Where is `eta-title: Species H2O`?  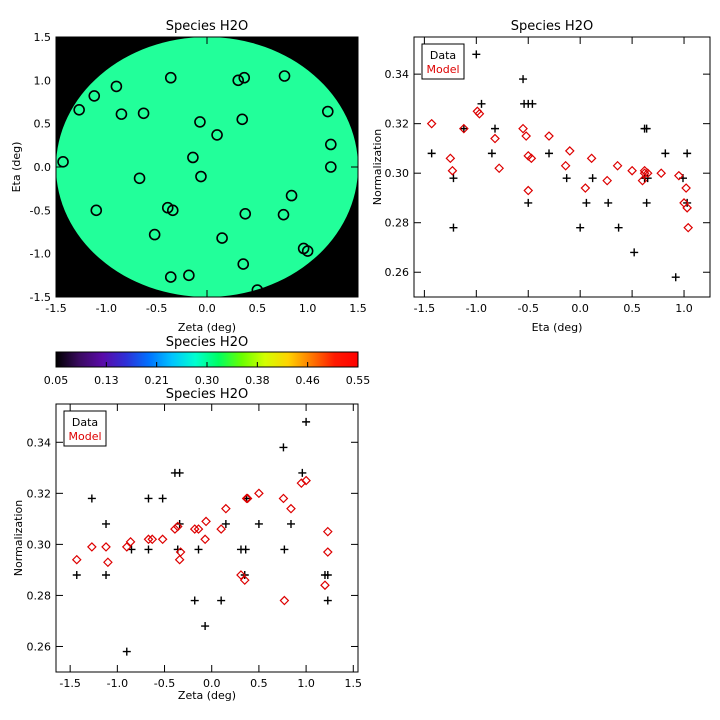
eta-title: Species H2O is located at coordinates (552, 26).